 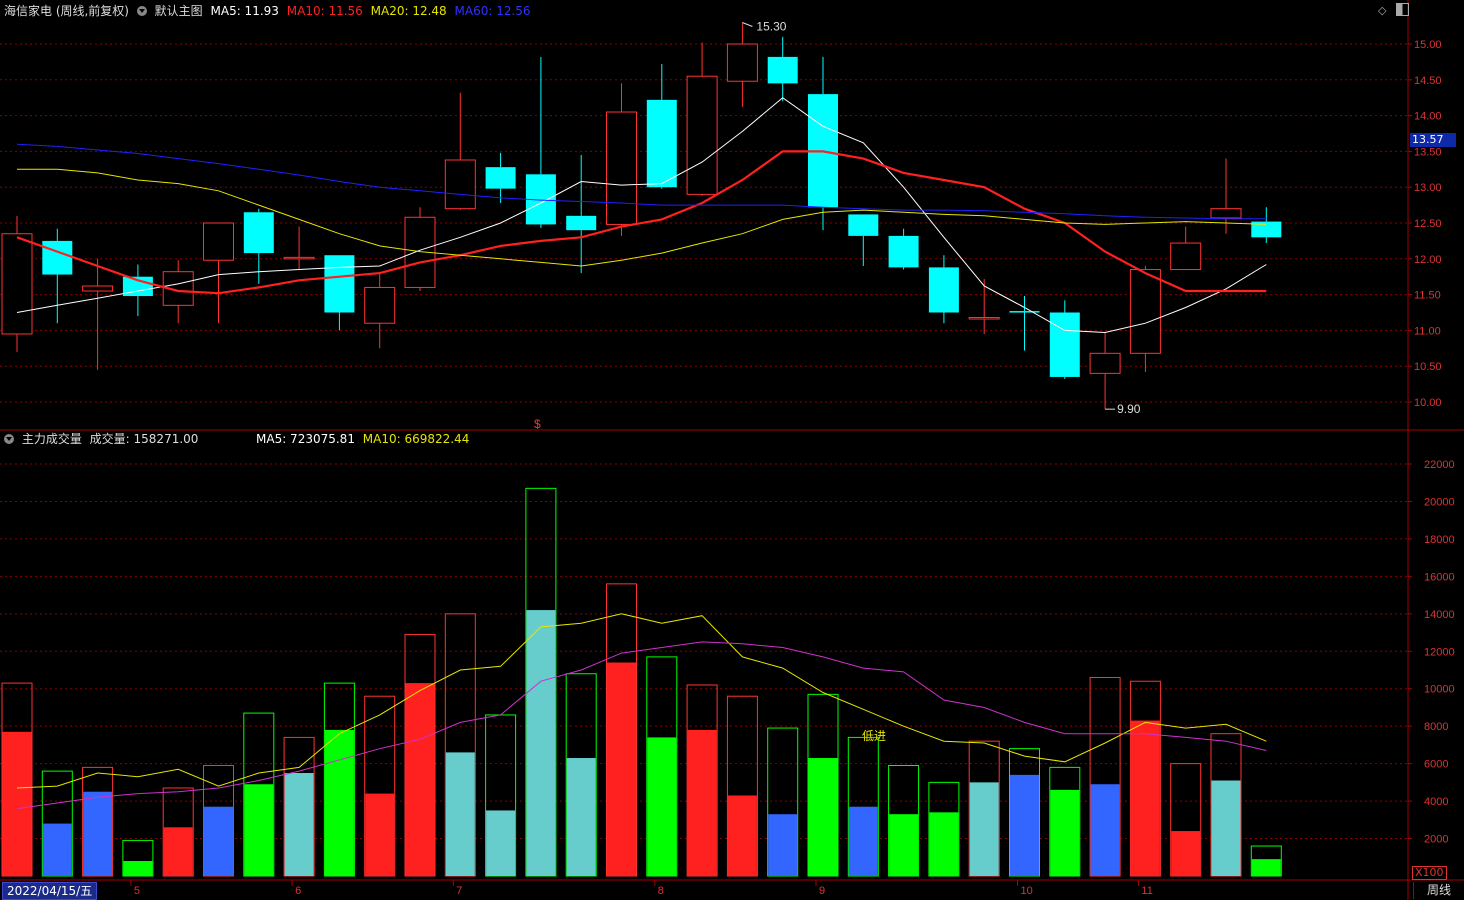 I want to click on period-selector: 周线, so click(x=1438, y=890).